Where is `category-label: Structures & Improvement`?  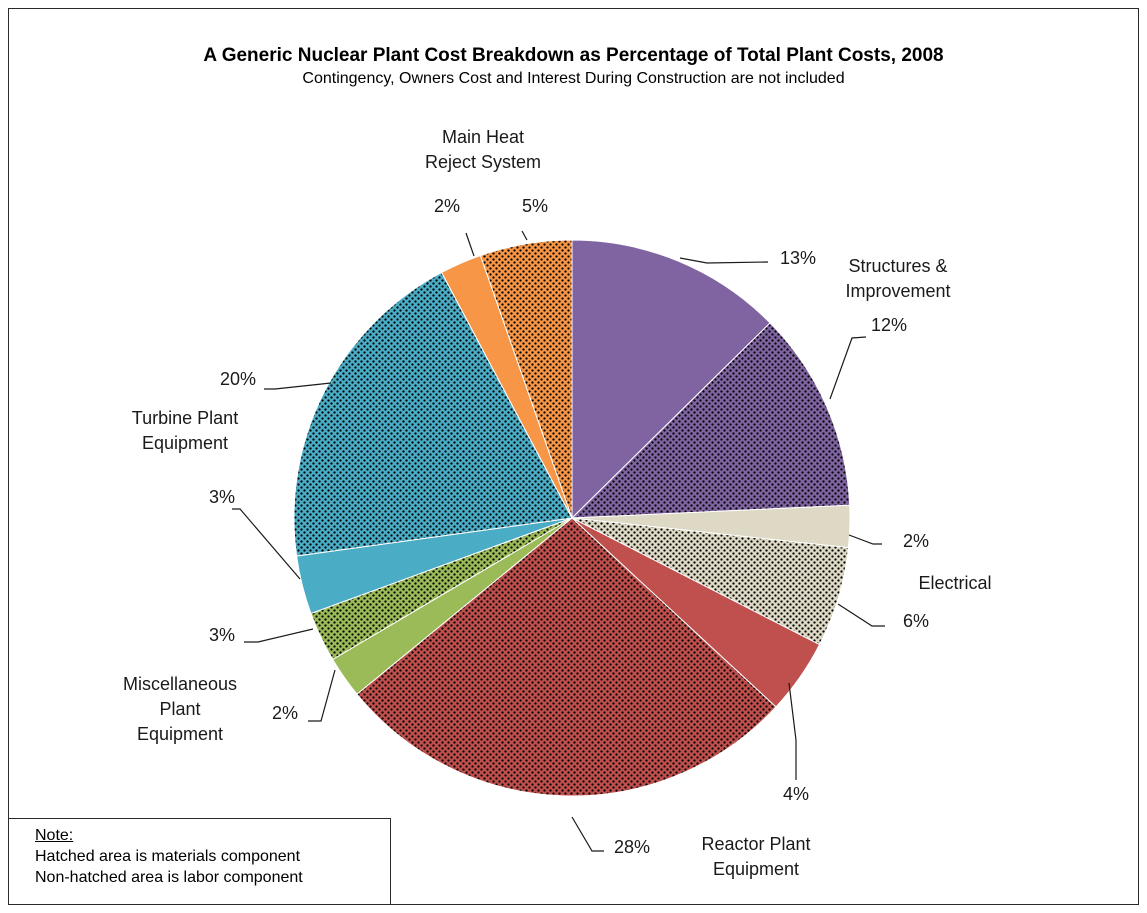 category-label: Structures & Improvement is located at coordinates (897, 278).